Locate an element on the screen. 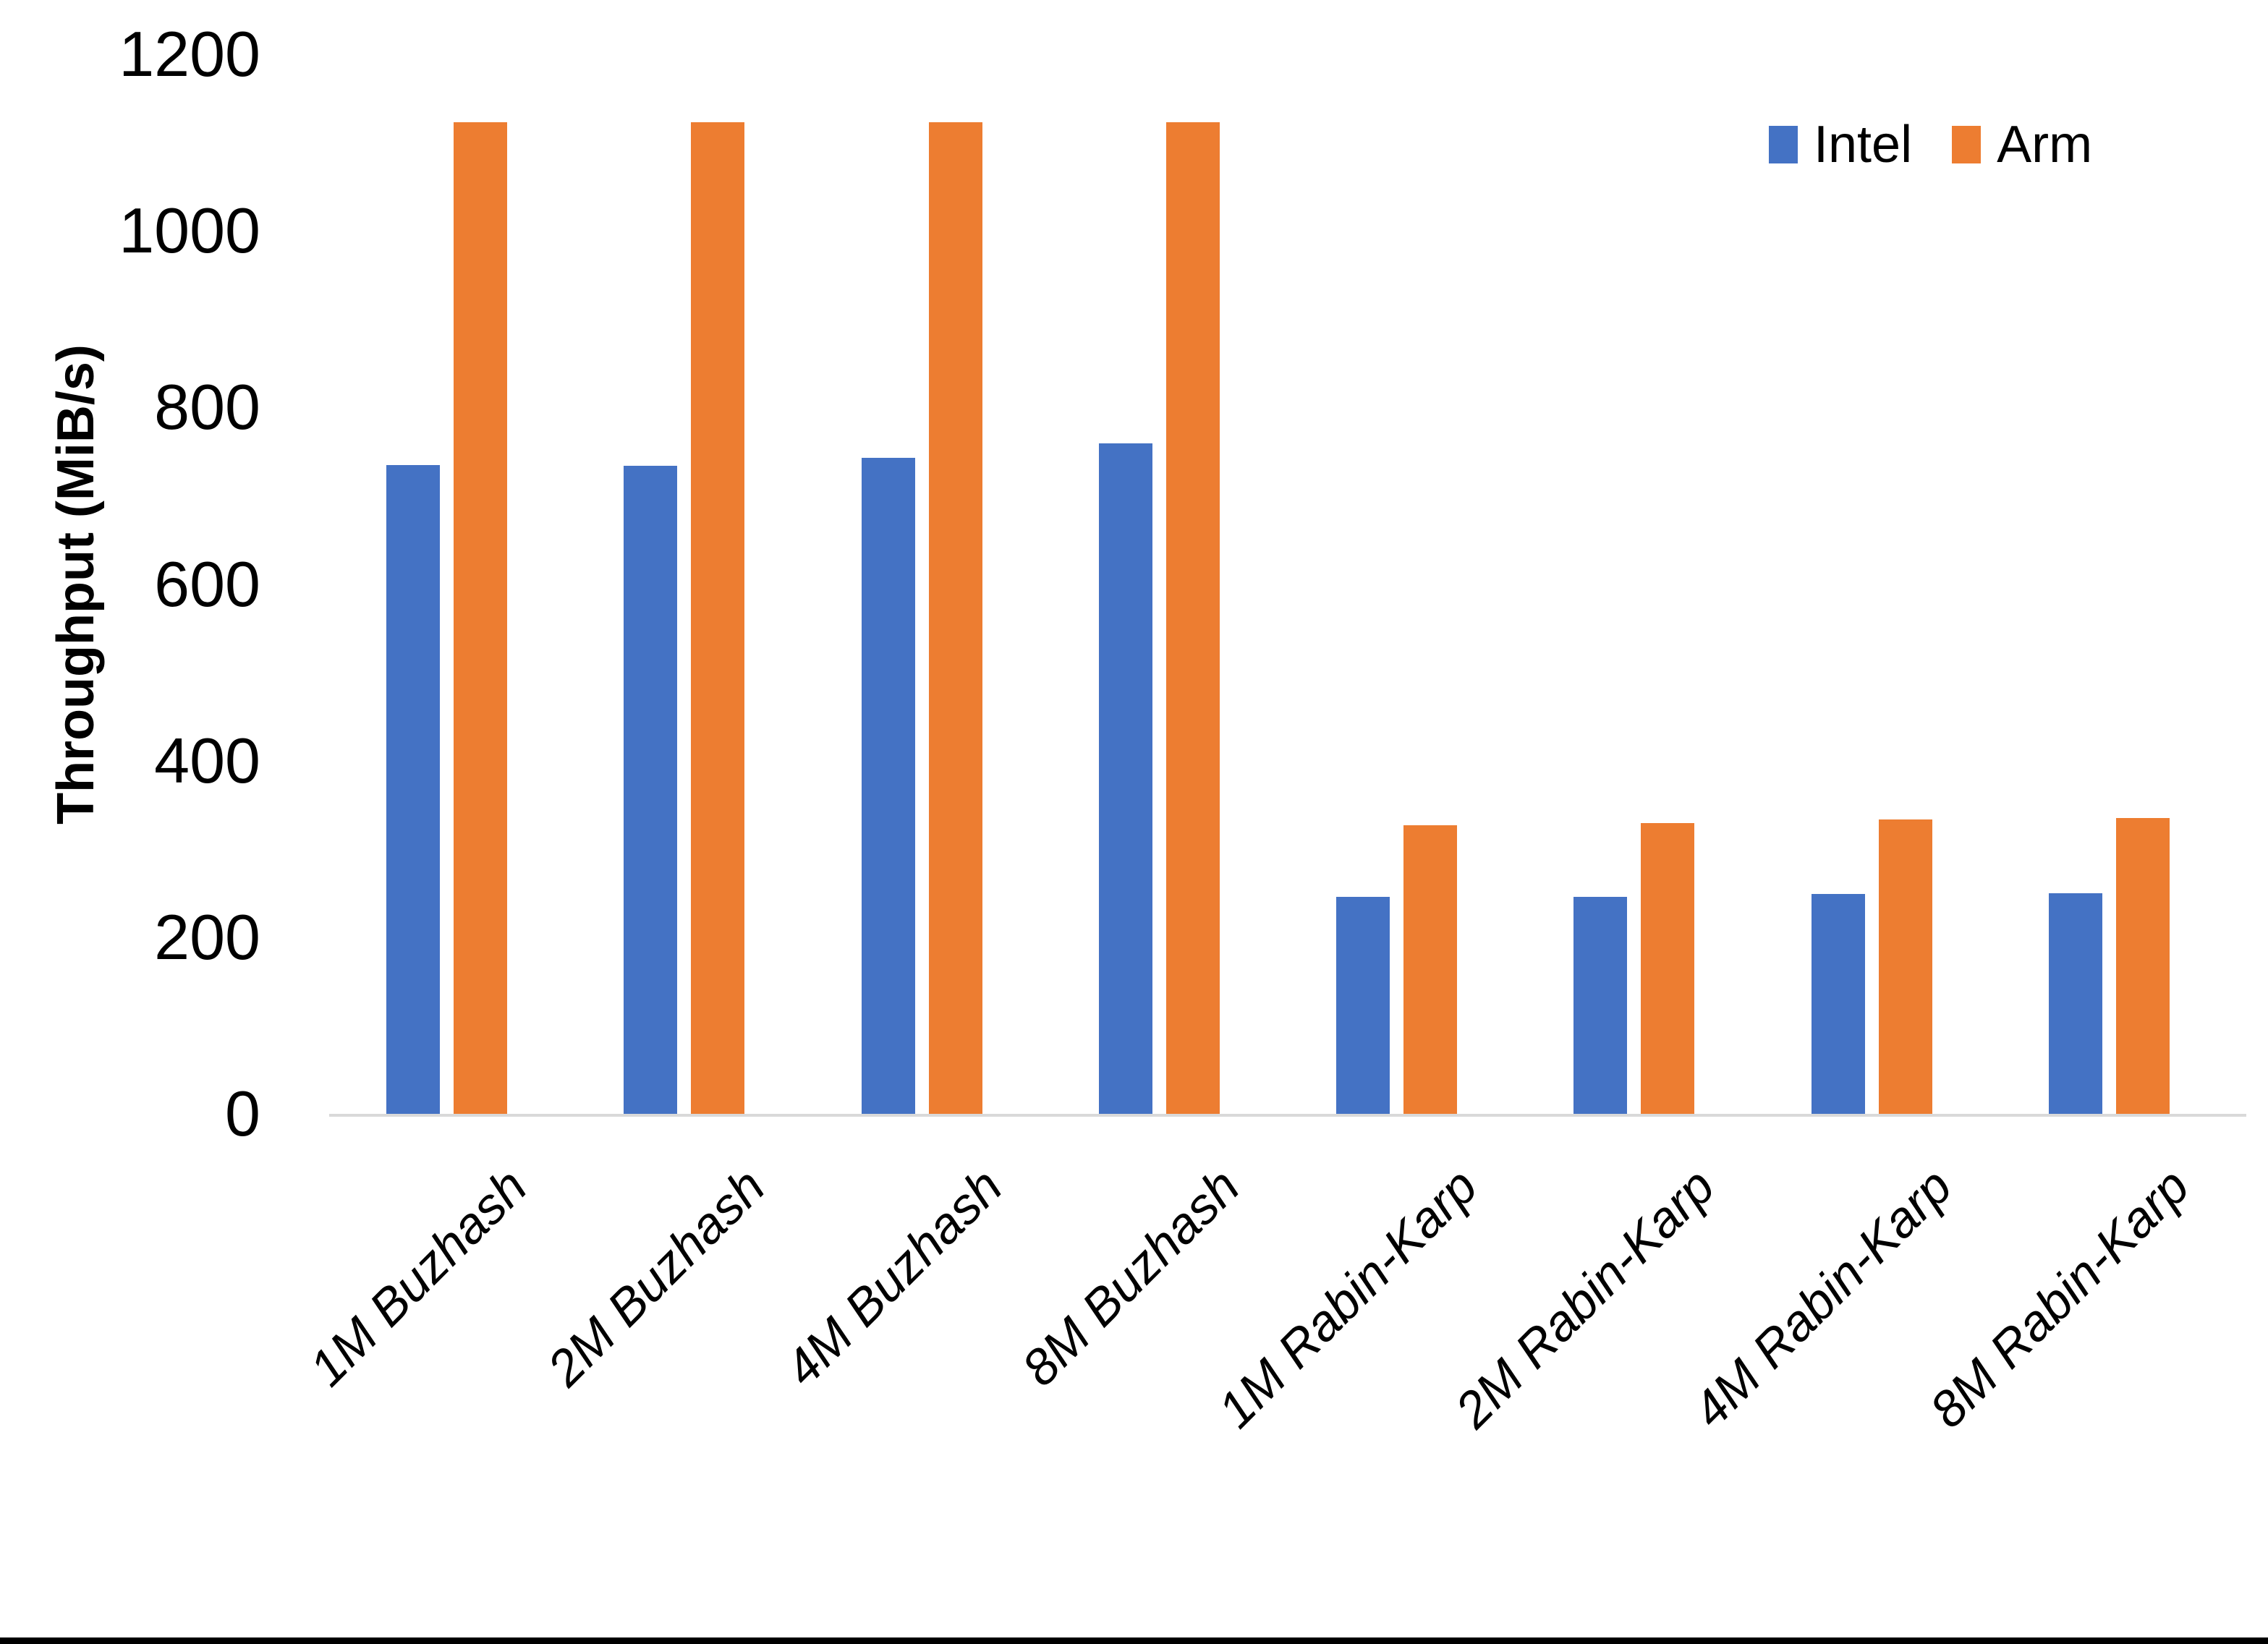 This screenshot has width=2268, height=1644. x-tick-label-2m-buzhash: 2M Buzhash is located at coordinates (656, 1277).